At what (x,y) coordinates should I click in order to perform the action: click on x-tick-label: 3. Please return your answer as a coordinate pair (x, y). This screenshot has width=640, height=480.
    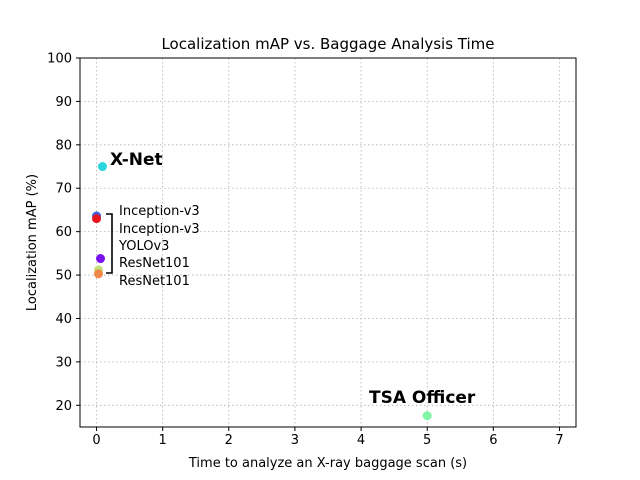
    Looking at the image, I should click on (295, 440).